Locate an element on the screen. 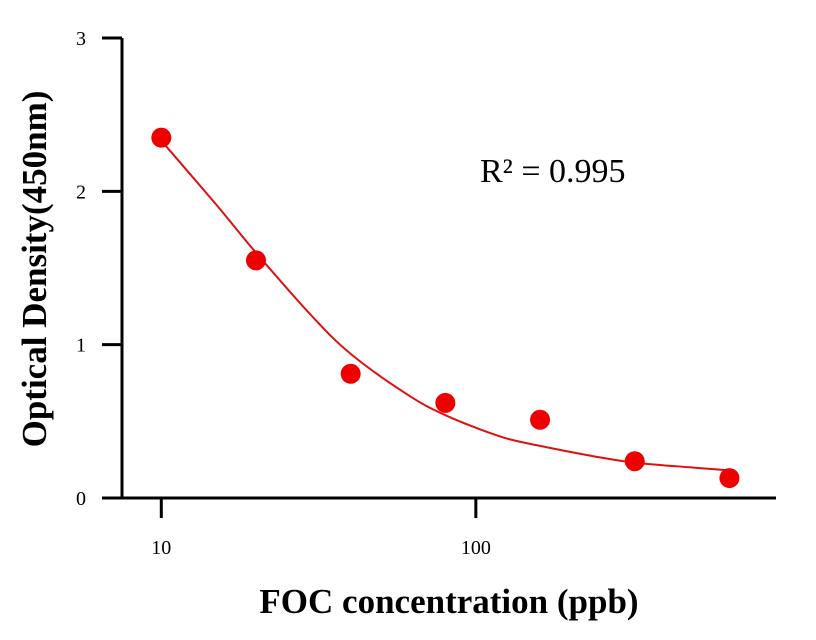  x-tick-label: 100 is located at coordinates (476, 548).